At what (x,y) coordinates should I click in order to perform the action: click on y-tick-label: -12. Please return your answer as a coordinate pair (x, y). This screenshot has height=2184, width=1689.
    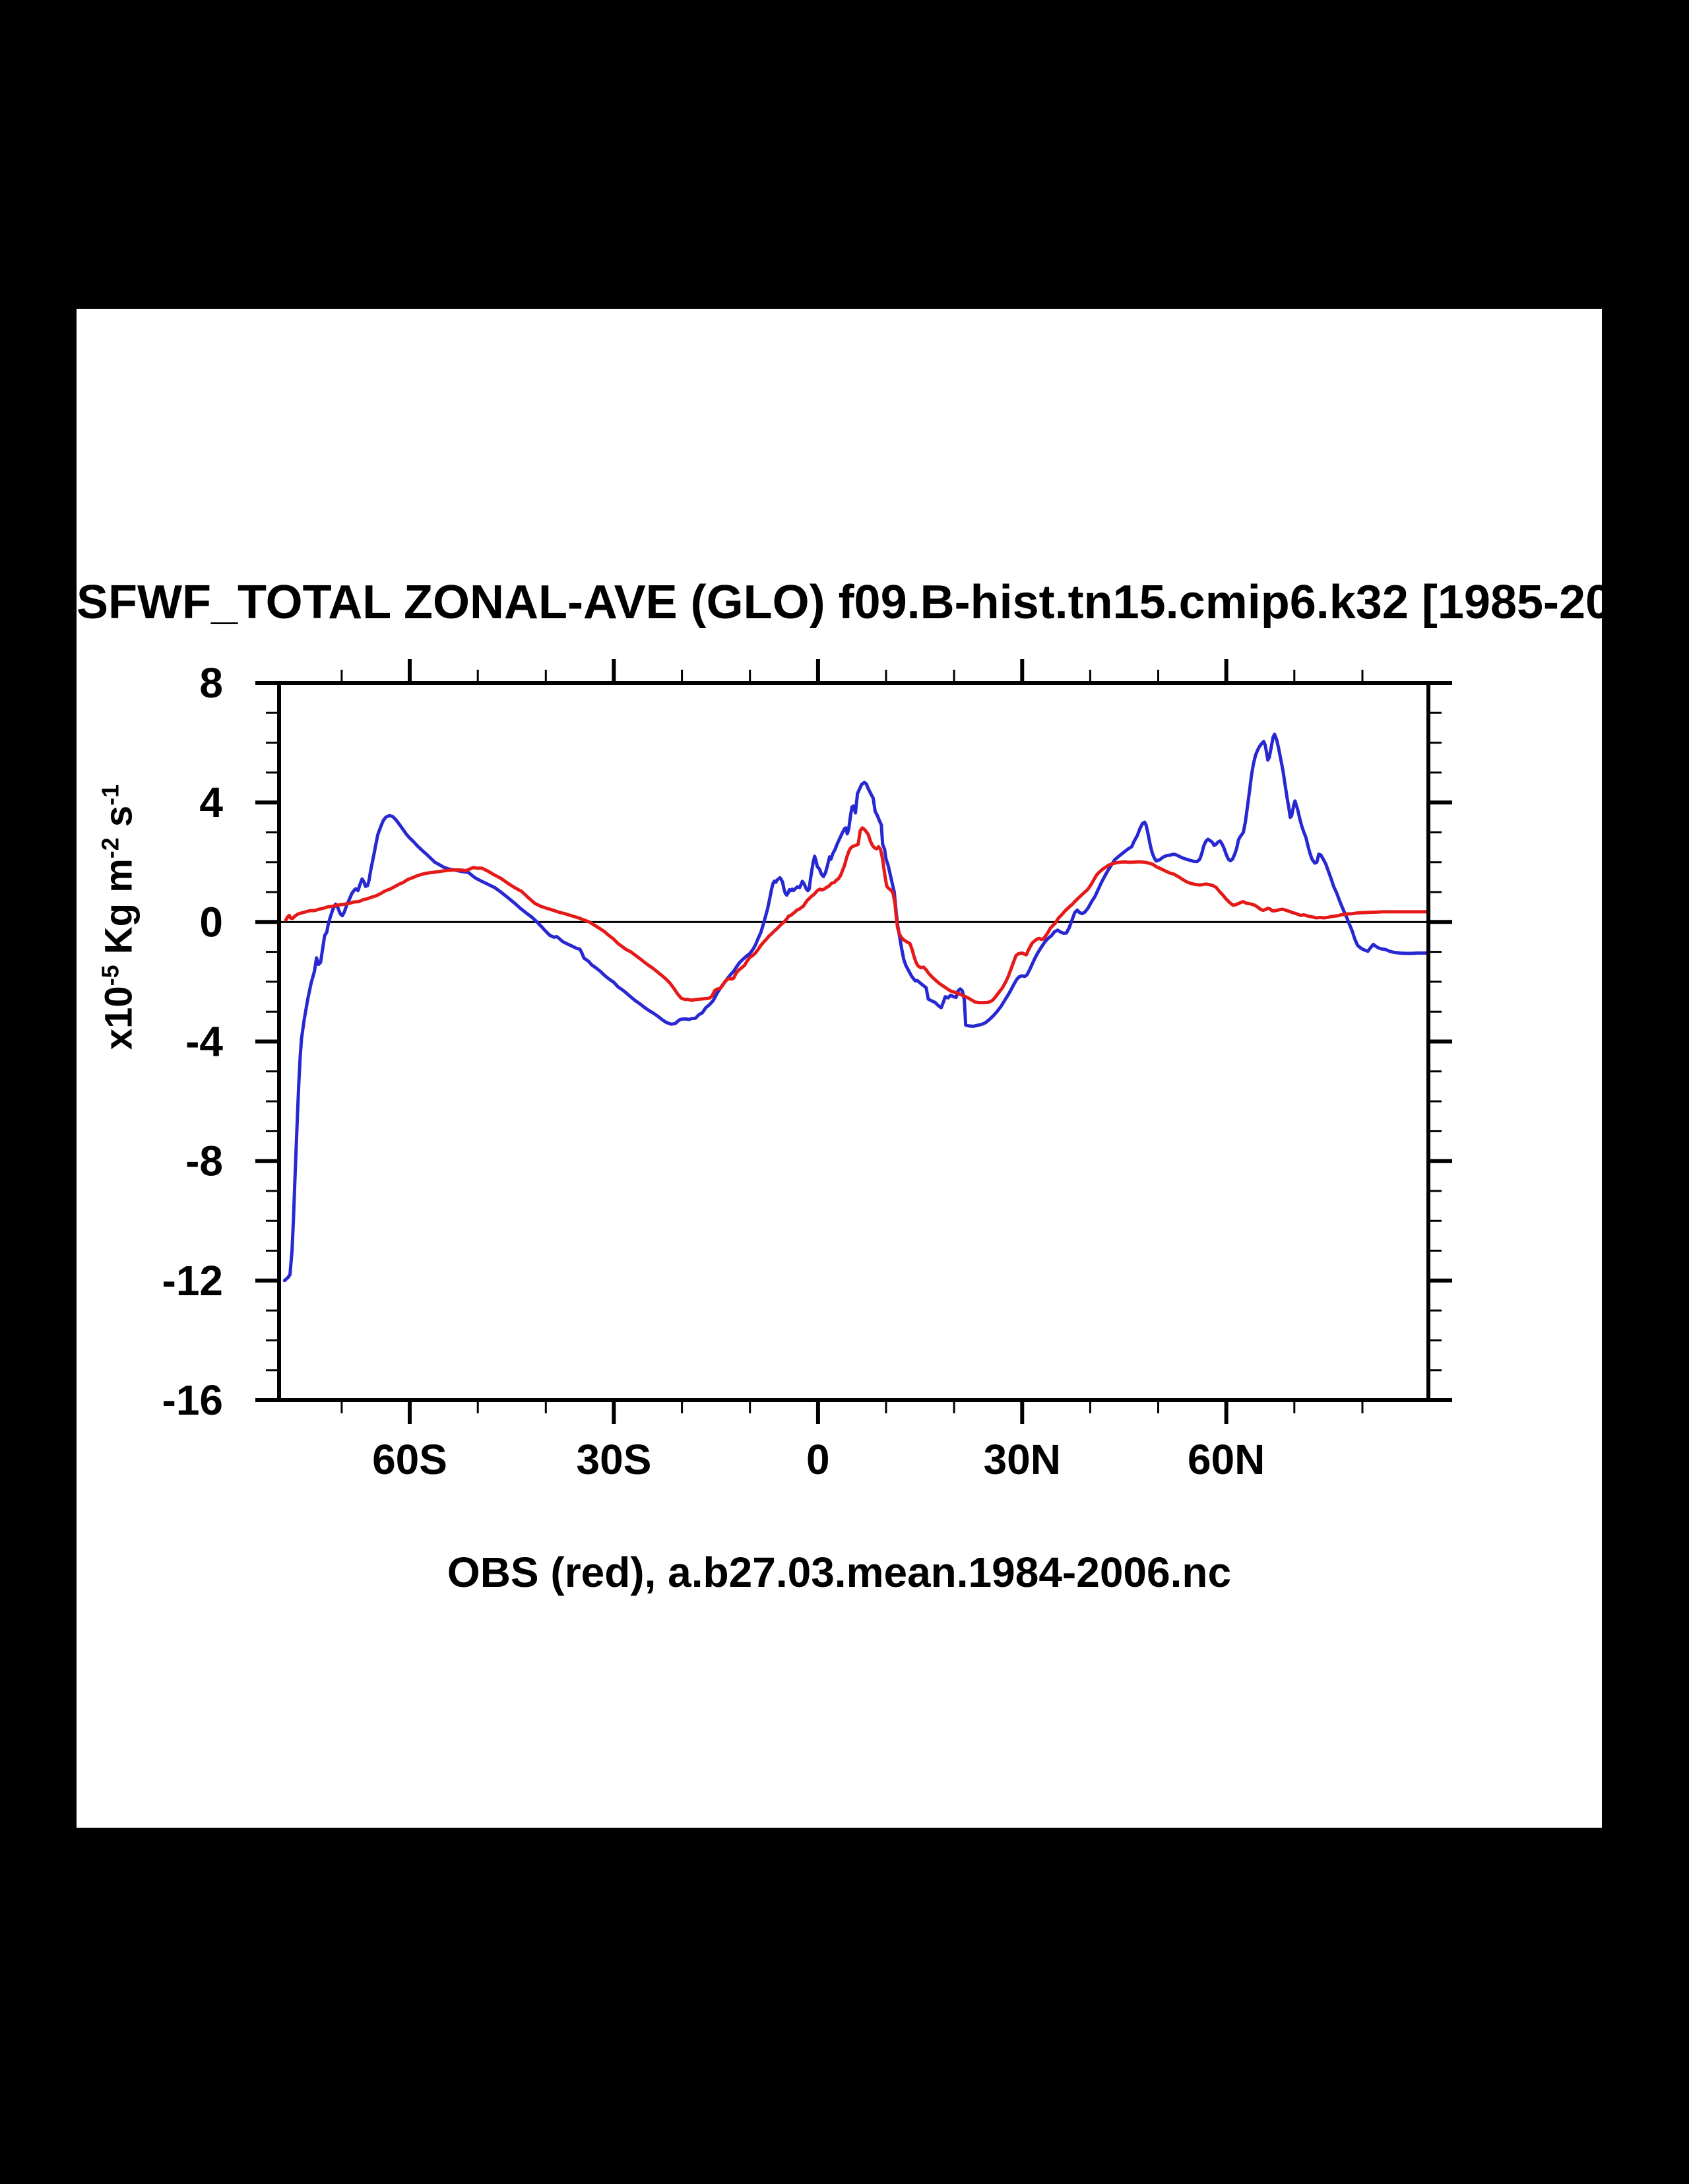
    Looking at the image, I should click on (193, 1280).